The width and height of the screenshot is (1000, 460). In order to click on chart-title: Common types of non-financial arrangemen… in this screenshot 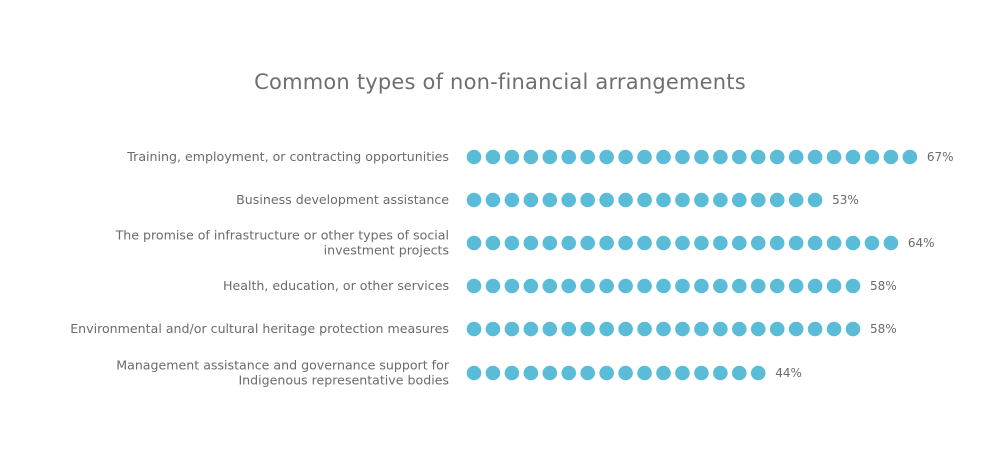, I will do `click(500, 82)`.